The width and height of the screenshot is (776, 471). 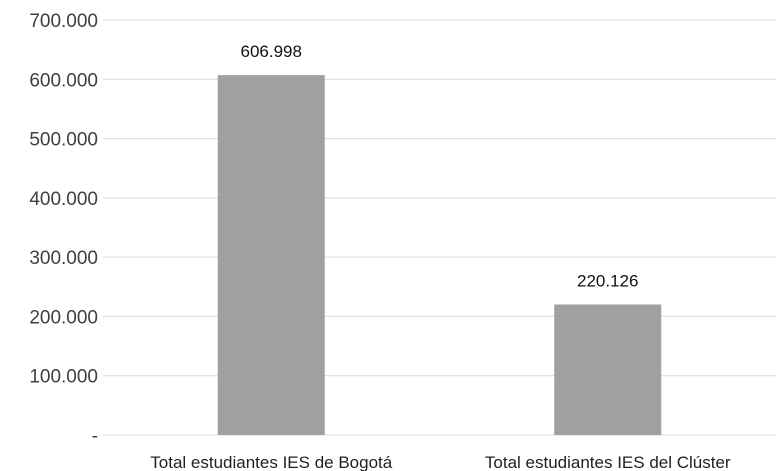 I want to click on y-tick-label: 500.000, so click(x=63, y=140).